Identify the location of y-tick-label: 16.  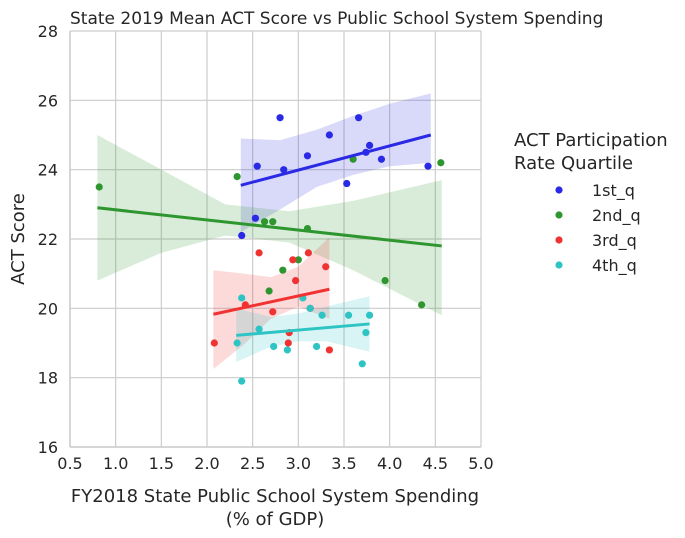
(48, 447).